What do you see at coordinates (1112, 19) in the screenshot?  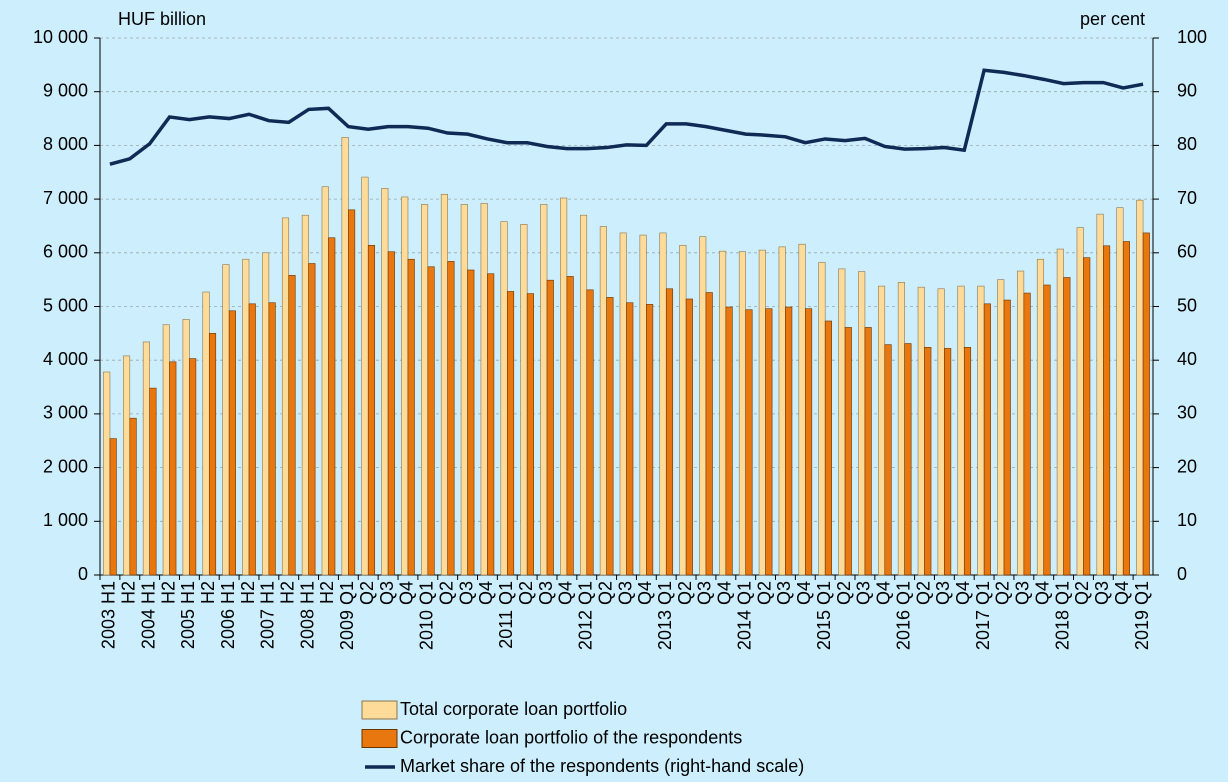 I see `y2-axis-label: per cent` at bounding box center [1112, 19].